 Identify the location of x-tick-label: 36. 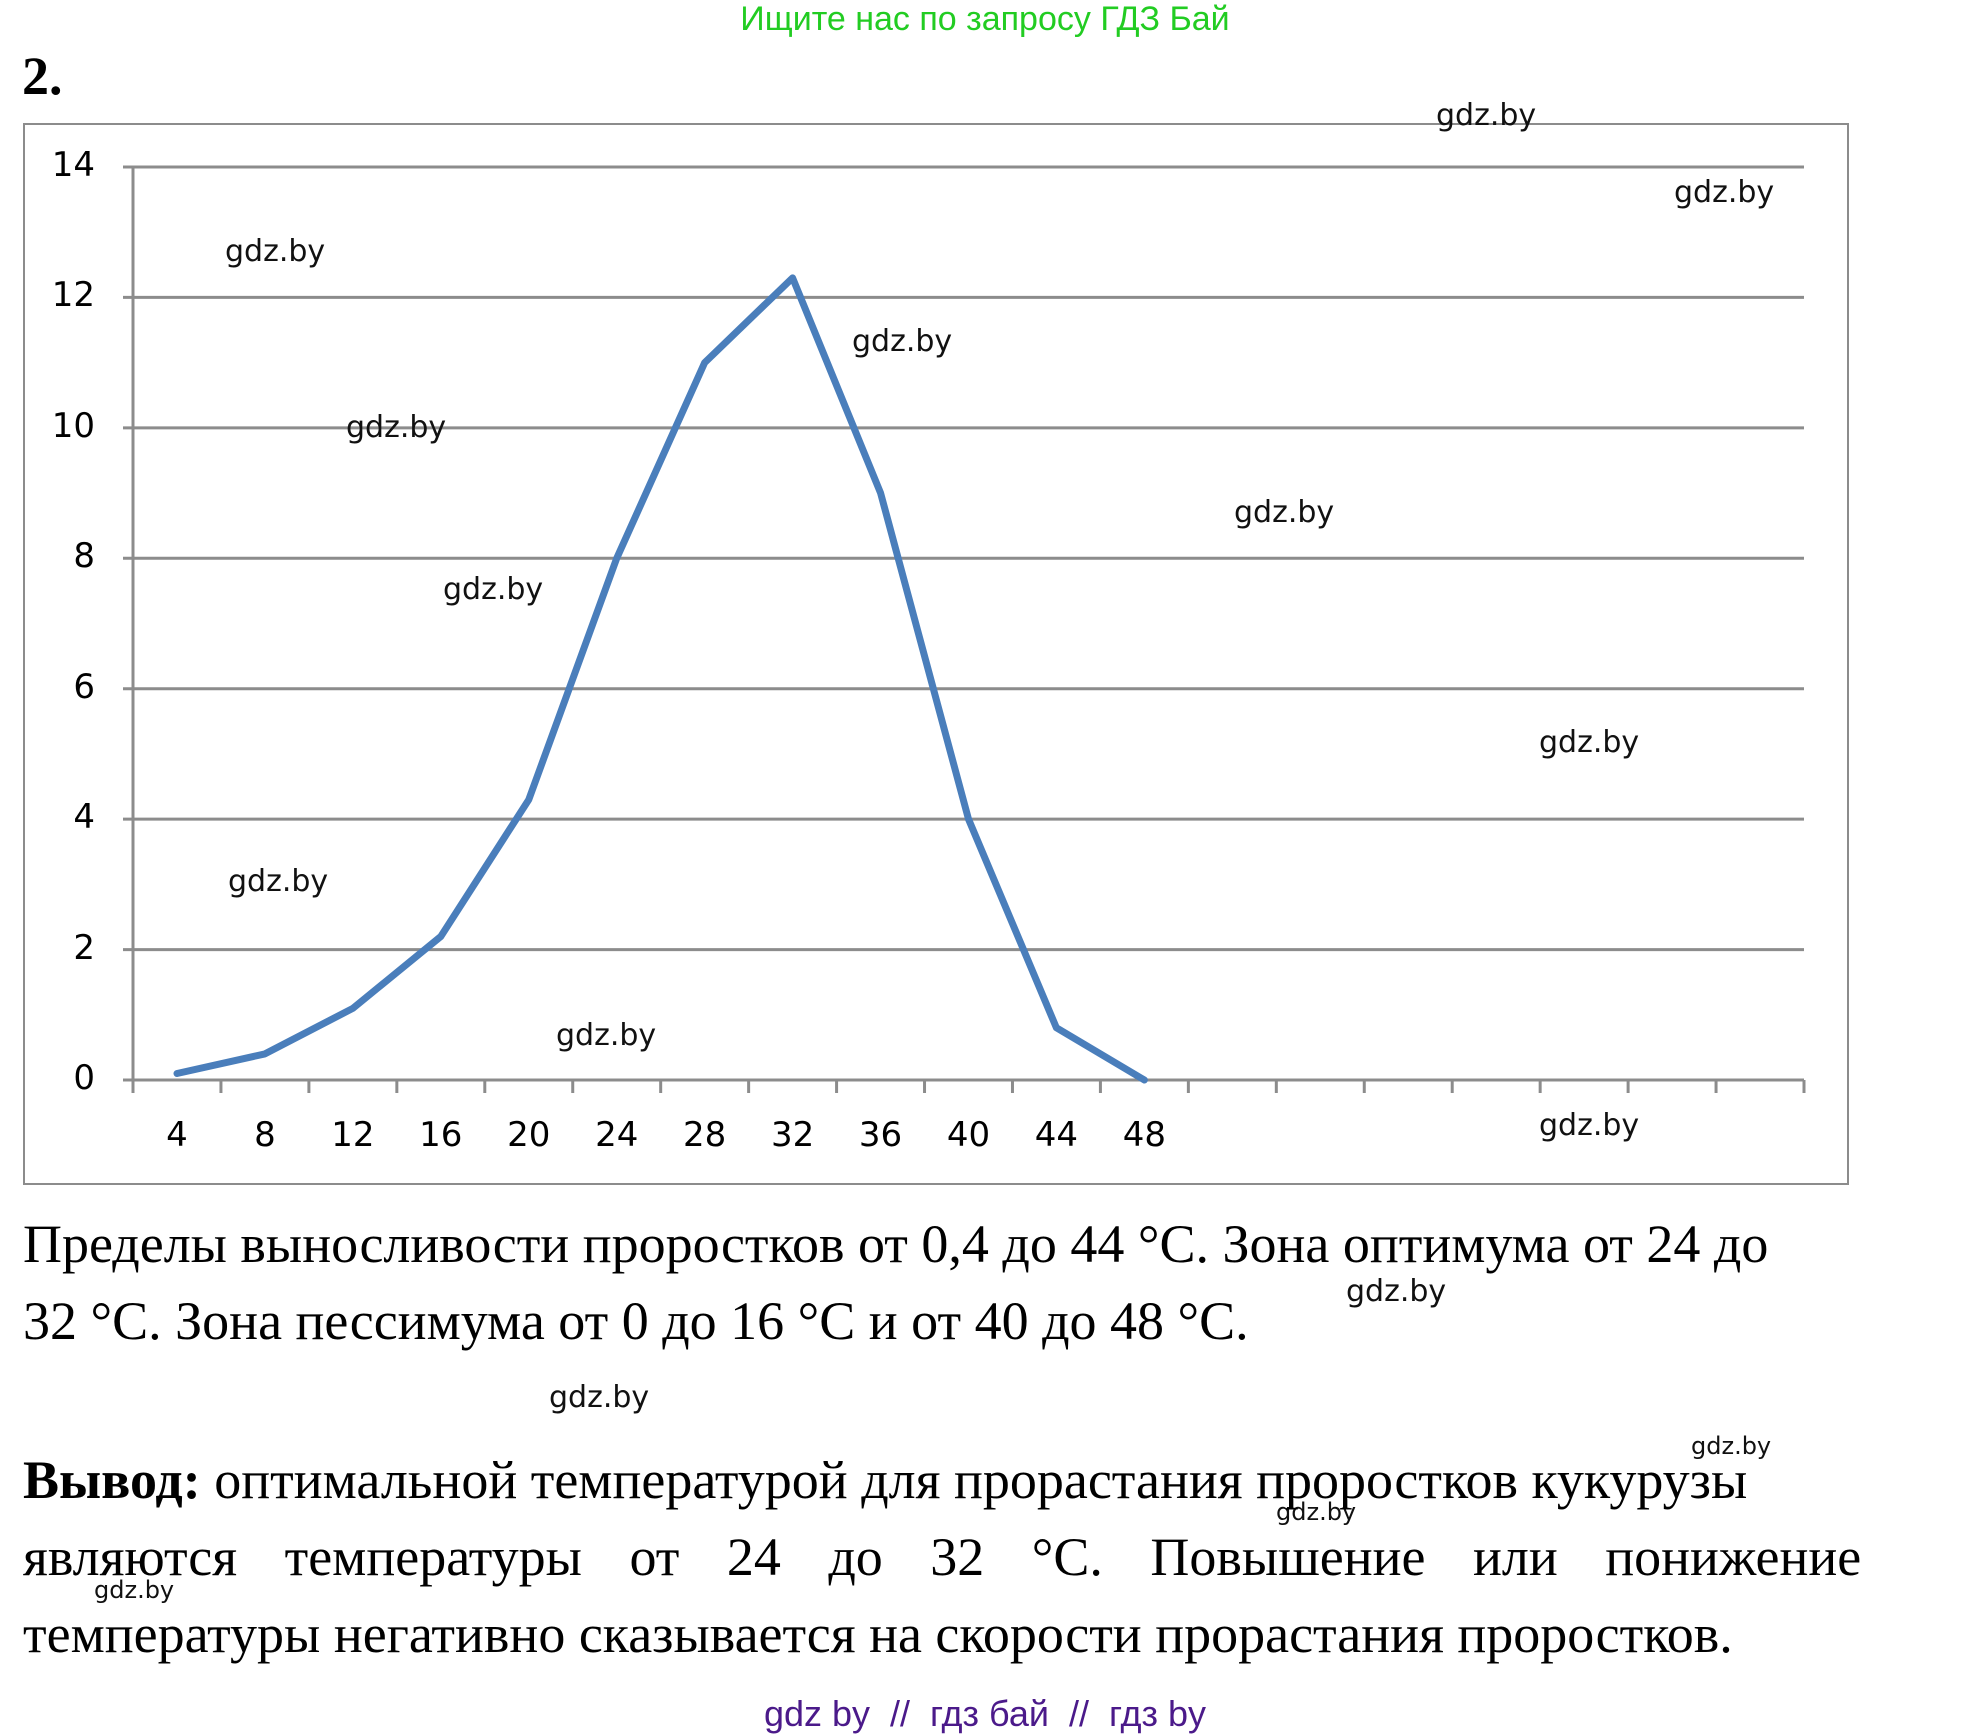
(880, 1135).